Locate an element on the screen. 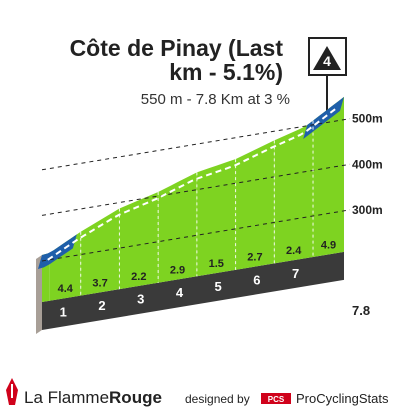 This screenshot has width=405, height=417. y-tick-label-500: 500m is located at coordinates (367, 119).